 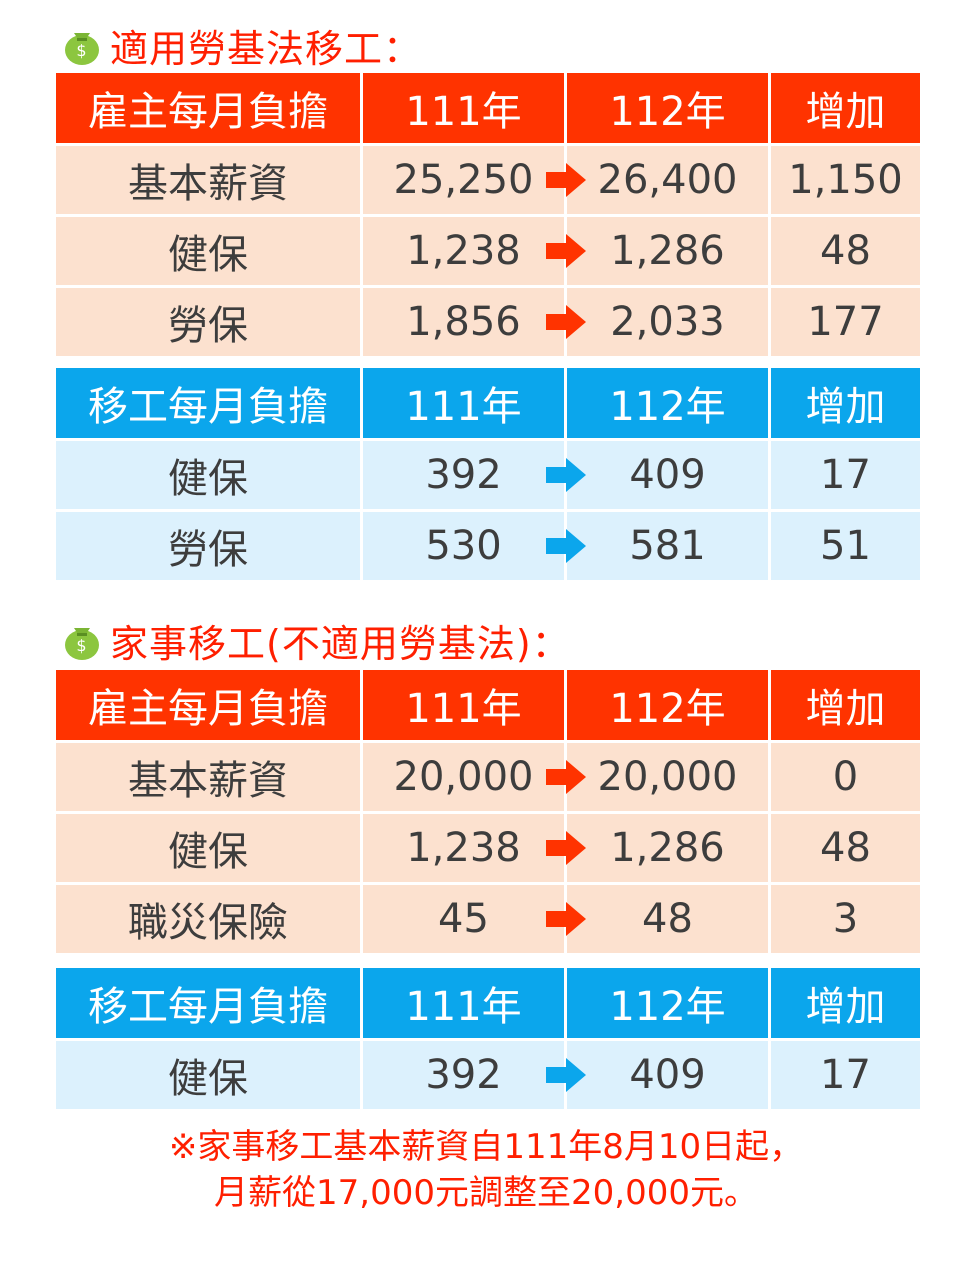 I want to click on value-increase: 1,150, so click(x=844, y=178).